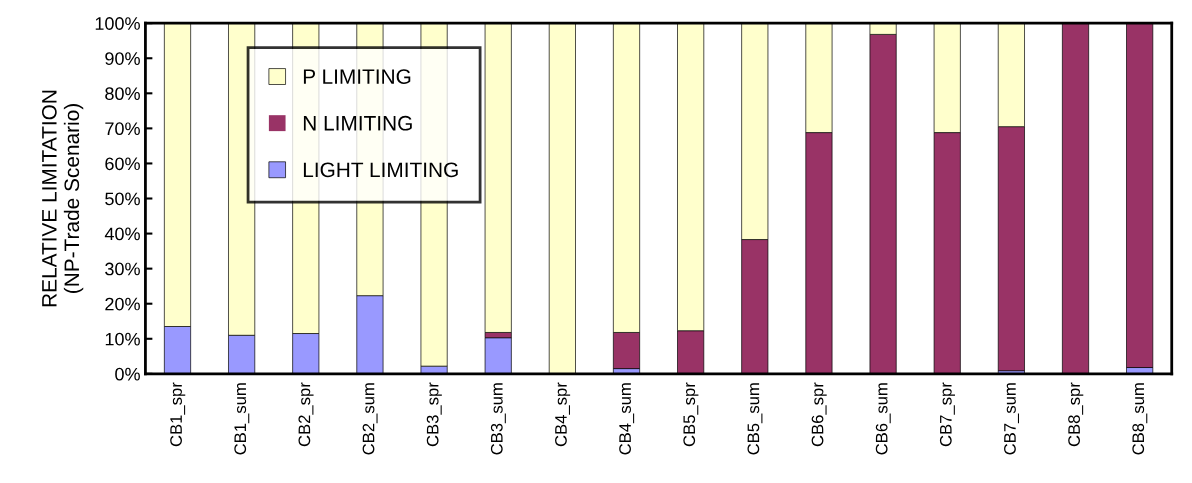 The image size is (1192, 483). Describe the element at coordinates (122, 269) in the screenshot. I see `y-tick-label: 30%` at that location.